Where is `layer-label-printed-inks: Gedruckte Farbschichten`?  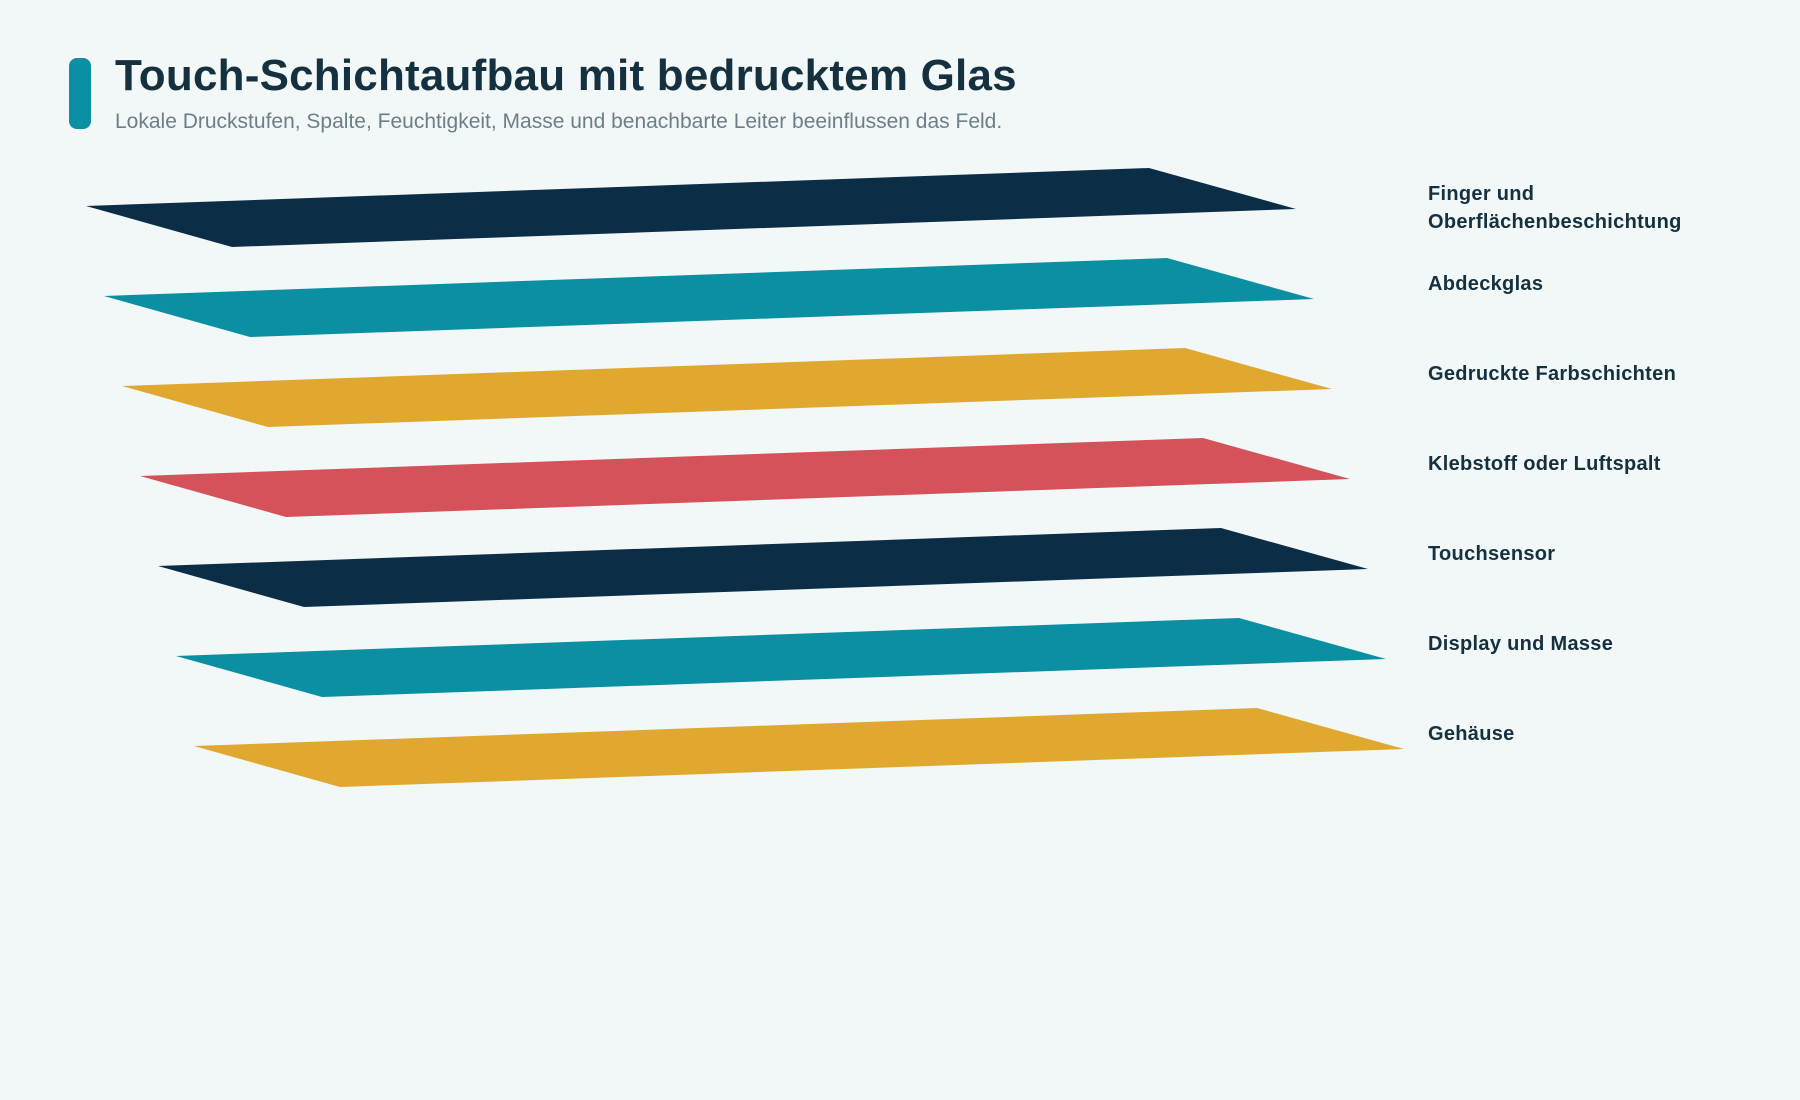 layer-label-printed-inks: Gedruckte Farbschichten is located at coordinates (1552, 374).